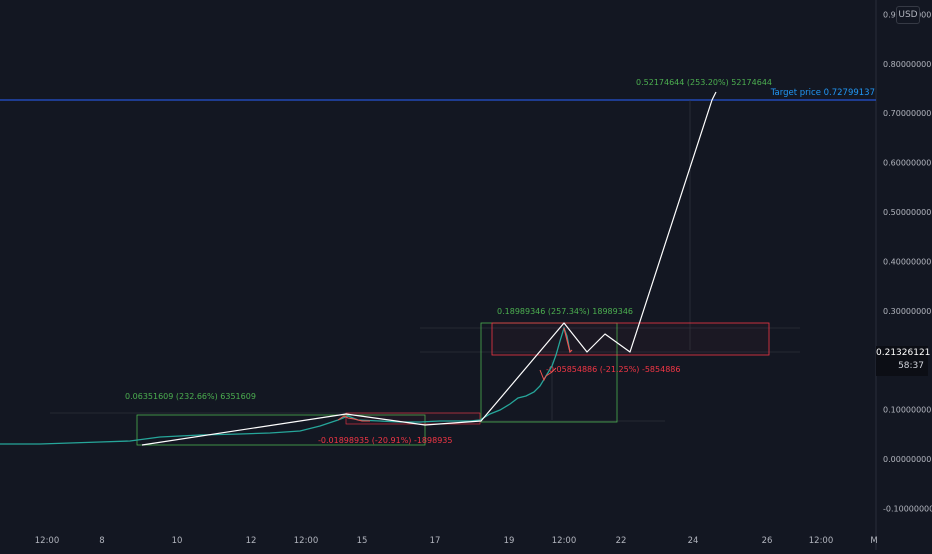 The image size is (932, 554). What do you see at coordinates (101, 541) in the screenshot?
I see `time-tick-label: 8` at bounding box center [101, 541].